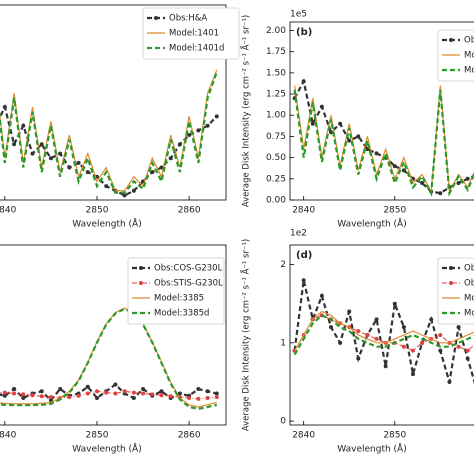 The height and width of the screenshot is (474, 474). Describe the element at coordinates (276, 73) in the screenshot. I see `y-tick-label: 1.50` at that location.